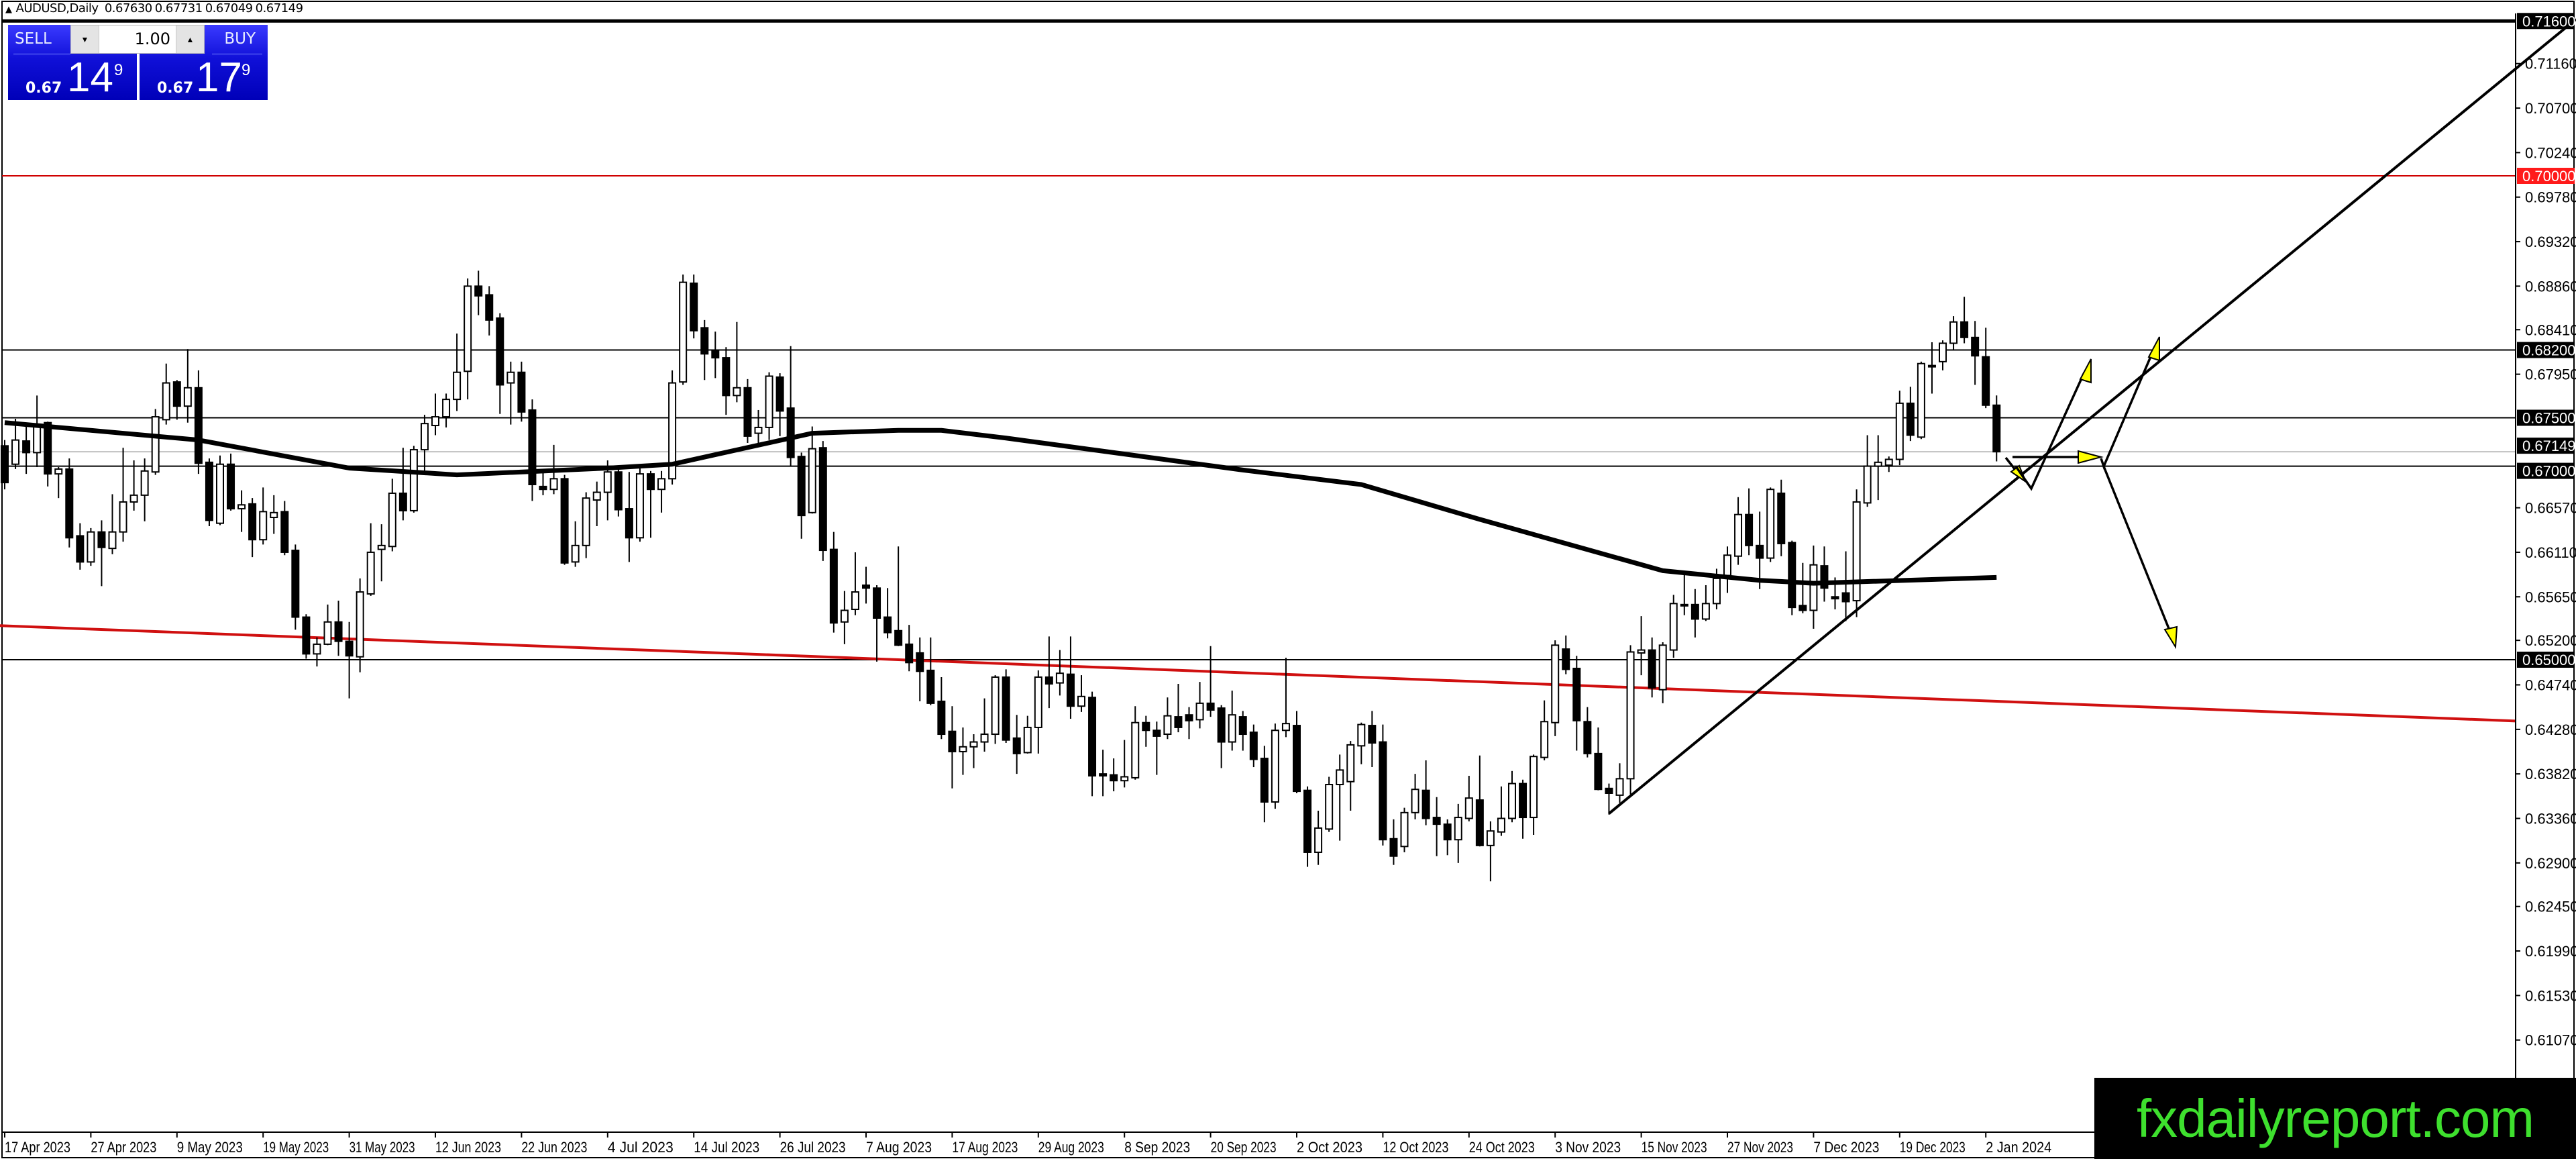  I want to click on projection-arrows, so click(2091, 493).